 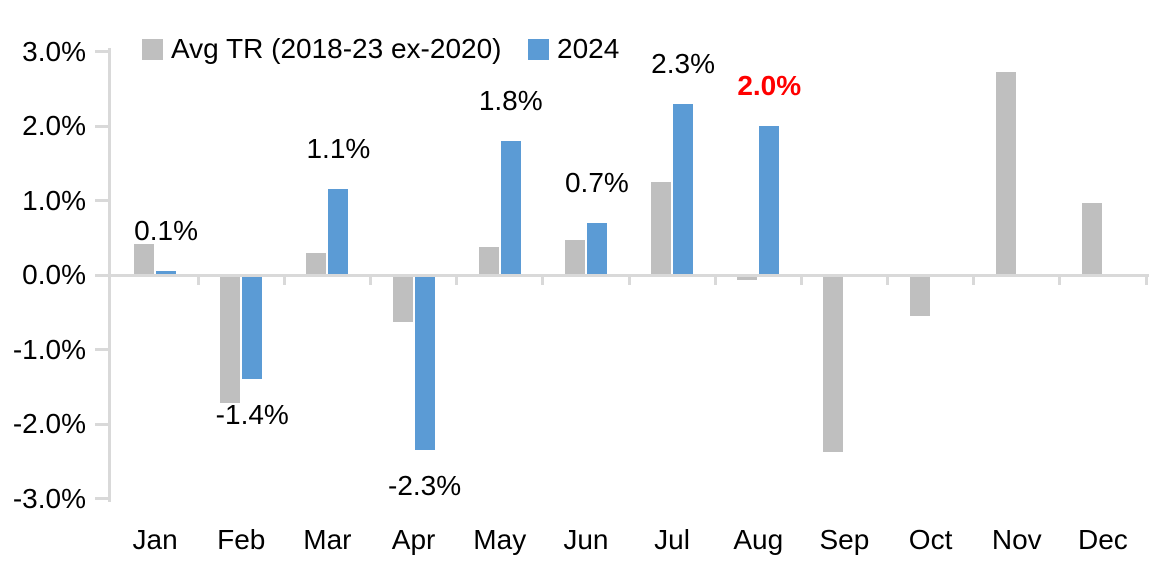 What do you see at coordinates (1016, 539) in the screenshot?
I see `x-axis-label-nov: Nov` at bounding box center [1016, 539].